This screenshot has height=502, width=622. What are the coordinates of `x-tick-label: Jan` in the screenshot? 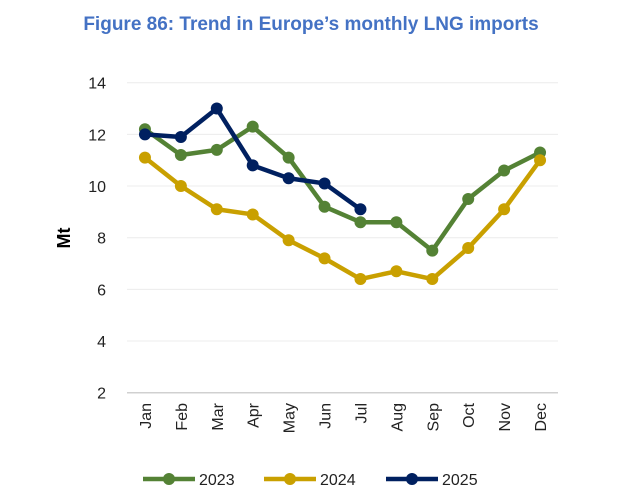 It's located at (146, 416).